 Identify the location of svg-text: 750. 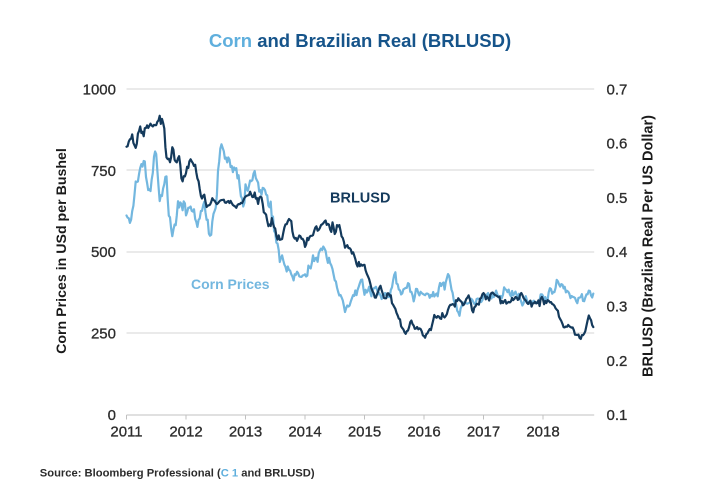
(103, 171).